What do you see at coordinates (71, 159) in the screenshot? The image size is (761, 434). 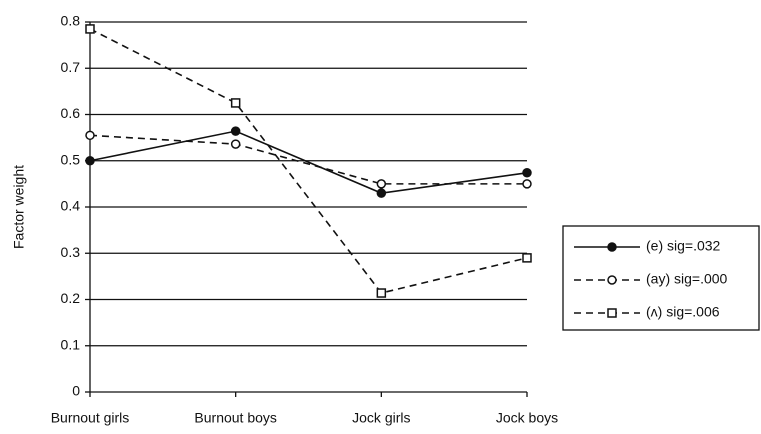 I see `y-tick-label: 0.5` at bounding box center [71, 159].